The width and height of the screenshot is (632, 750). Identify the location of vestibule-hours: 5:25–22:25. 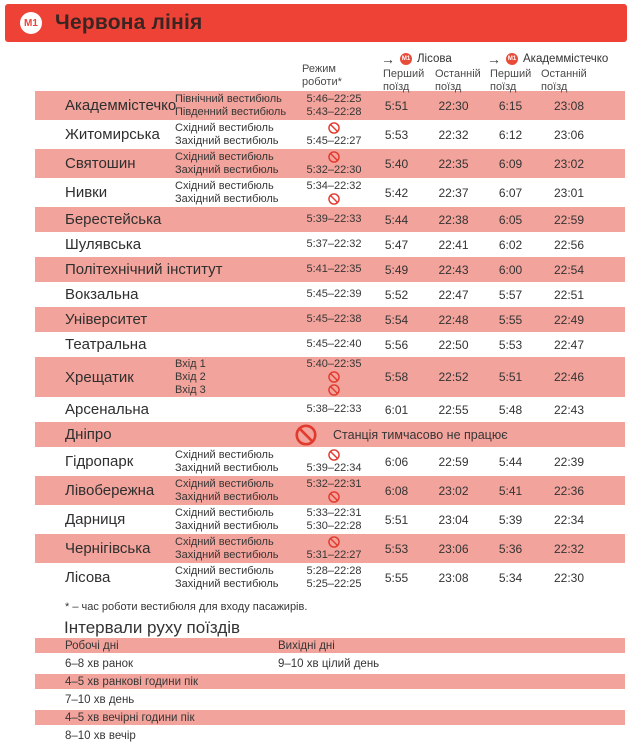
(334, 583).